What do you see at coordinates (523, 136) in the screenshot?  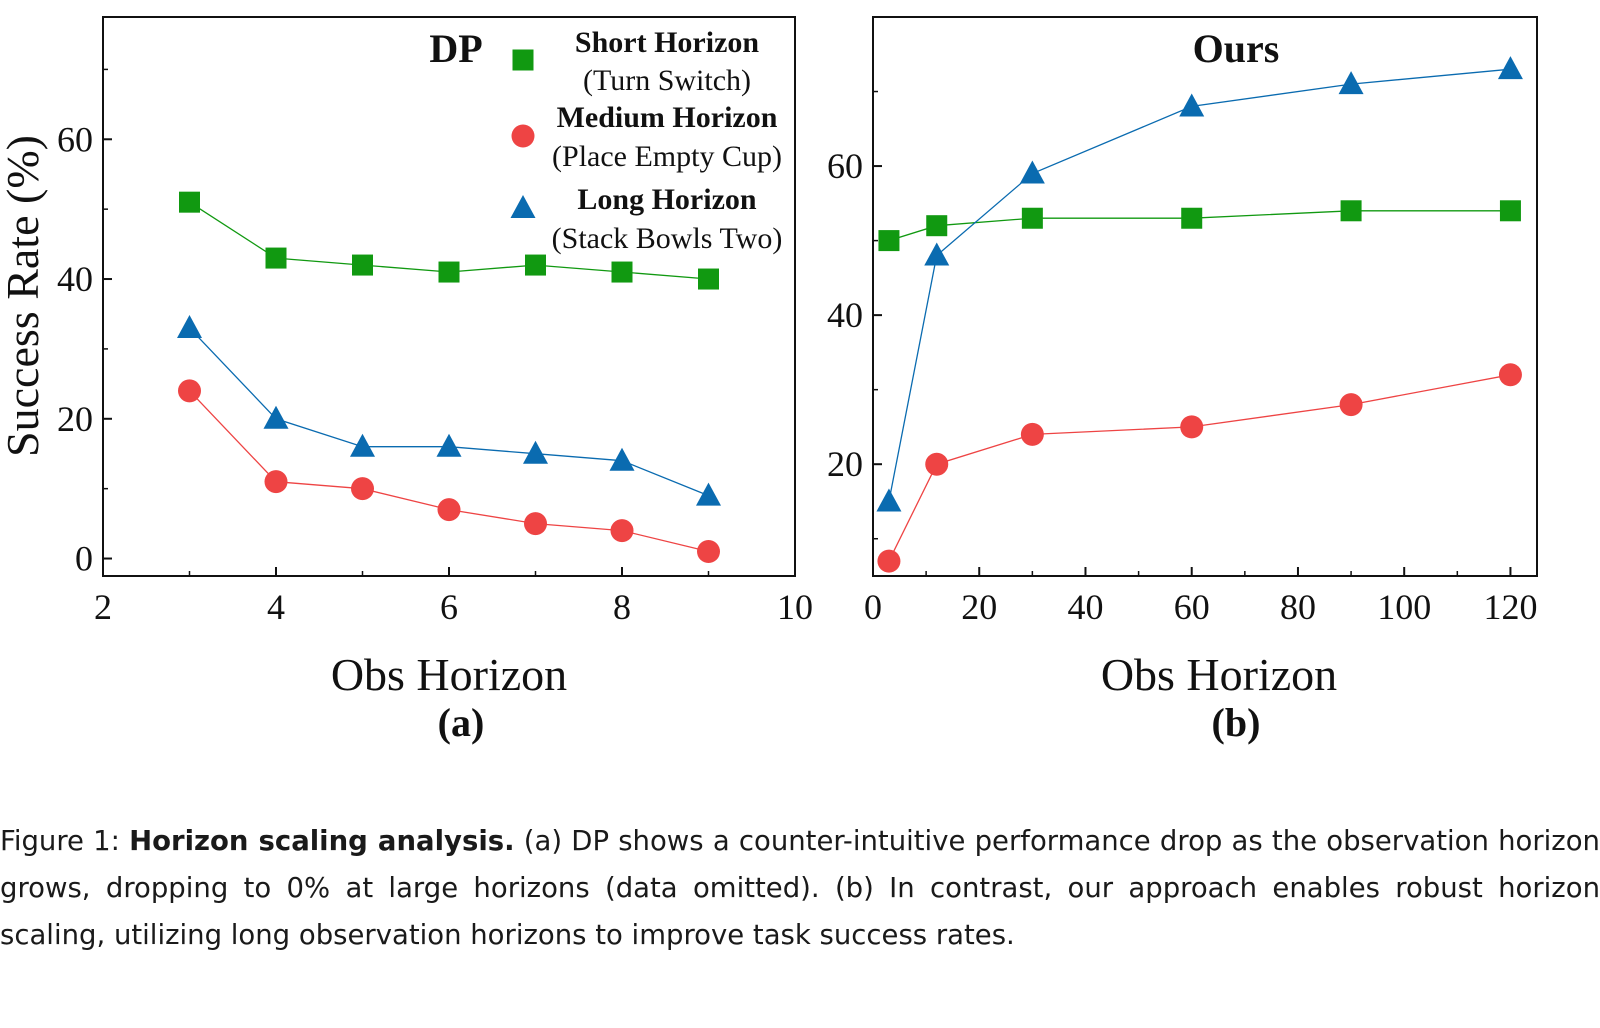 I see `legend-marker-medium-horizon` at bounding box center [523, 136].